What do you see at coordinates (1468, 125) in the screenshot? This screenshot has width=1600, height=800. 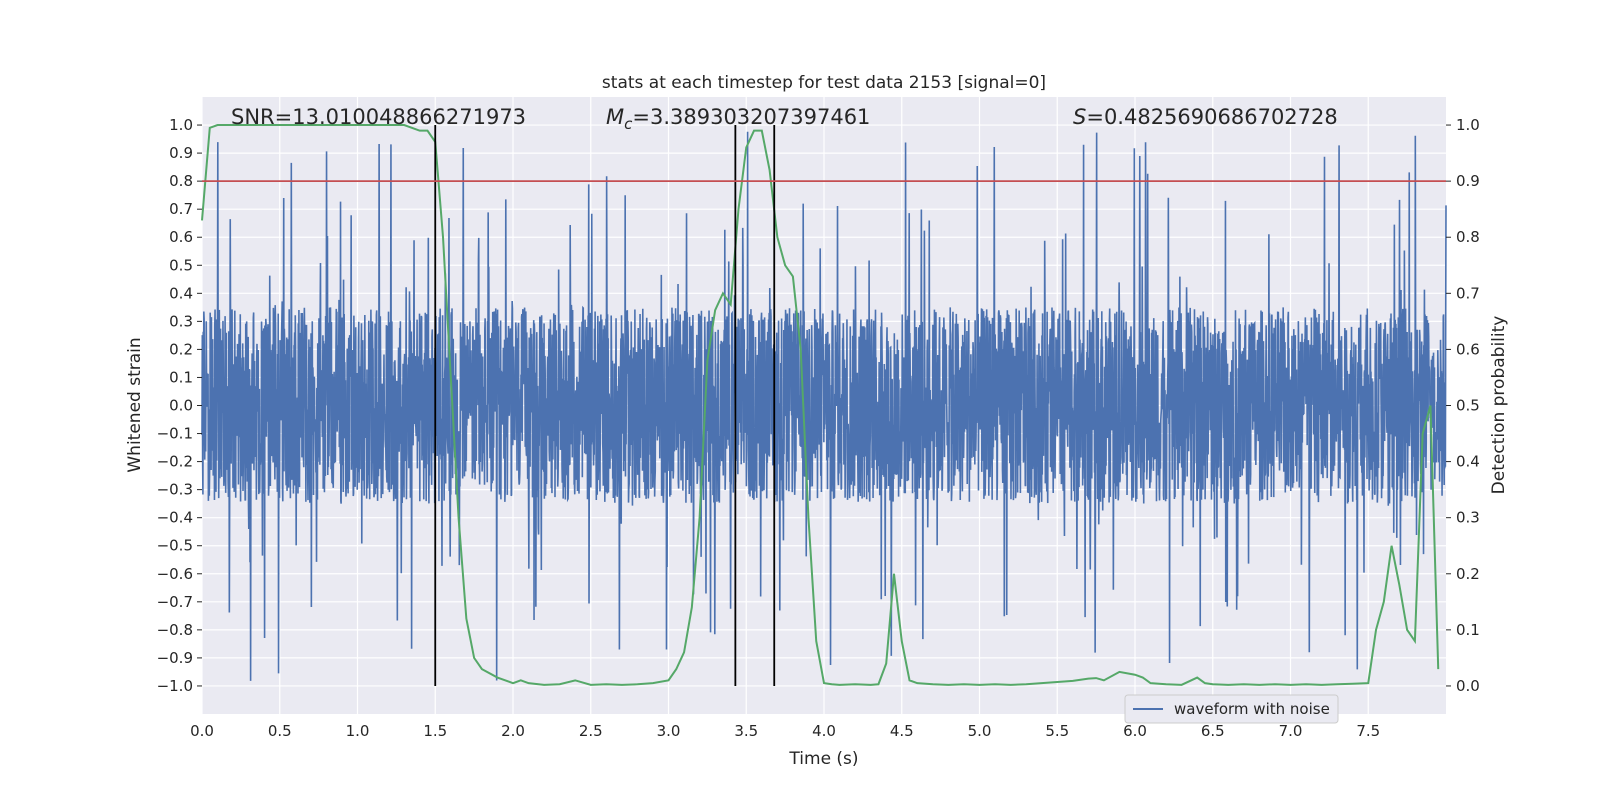 I see `y2-tick-label: 1.0` at bounding box center [1468, 125].